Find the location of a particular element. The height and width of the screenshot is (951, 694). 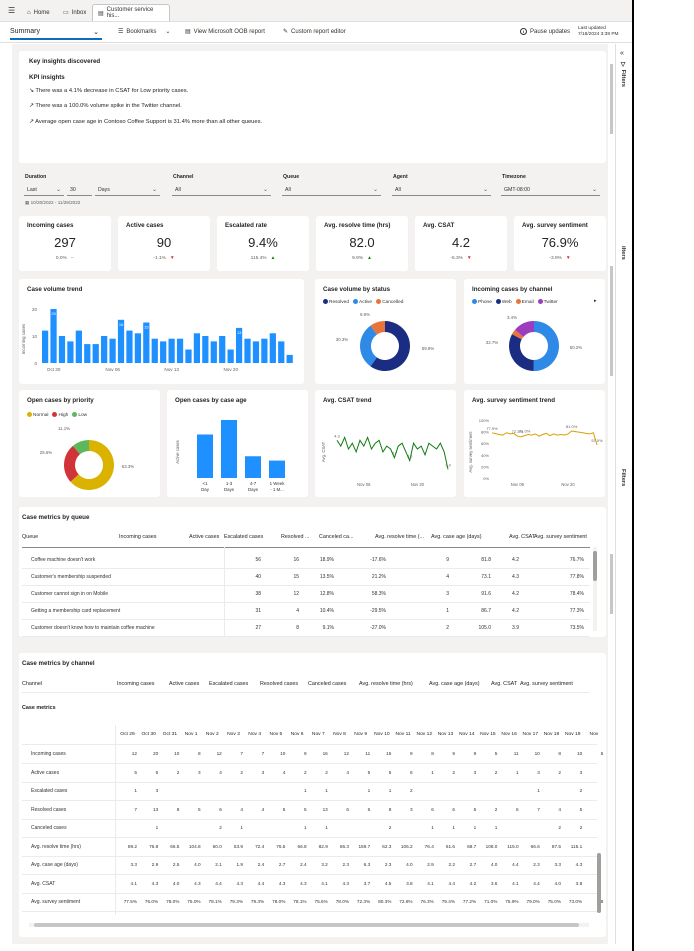

custom-report-editor-button: ✎ Custom report editor is located at coordinates (314, 32).